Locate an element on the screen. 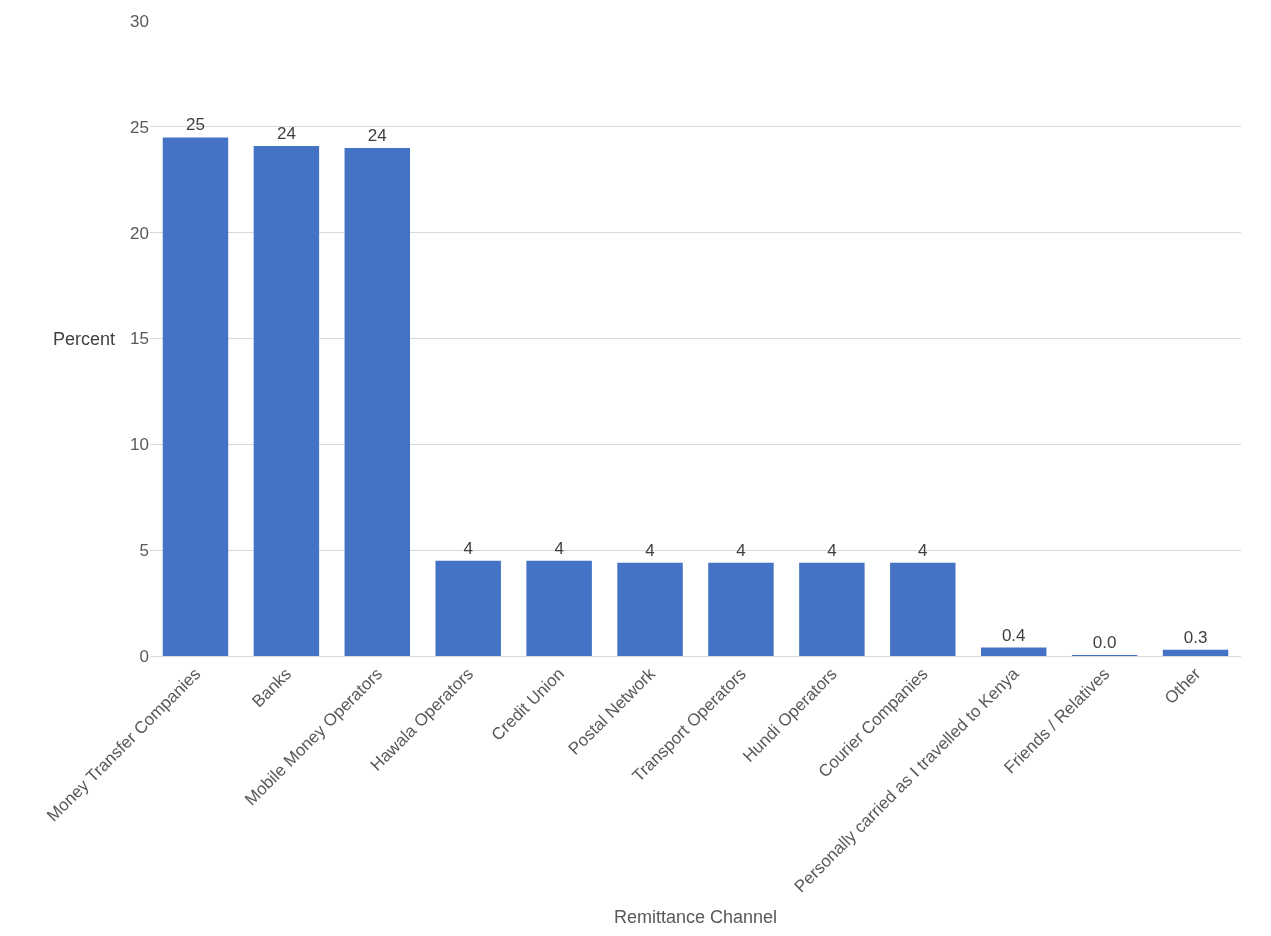 This screenshot has width=1271, height=936. y-tick-label: 15 is located at coordinates (139, 339).